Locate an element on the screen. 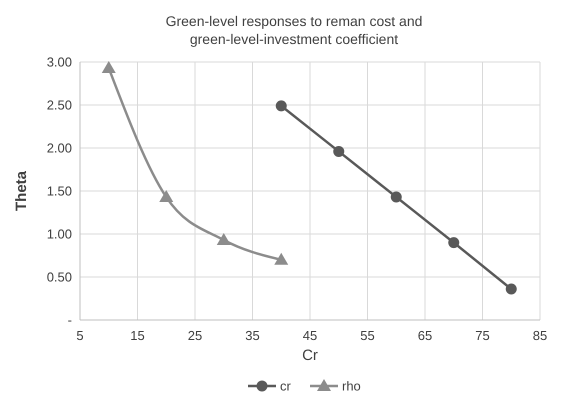 The height and width of the screenshot is (408, 568). y-axis-title: Theta is located at coordinates (21, 191).